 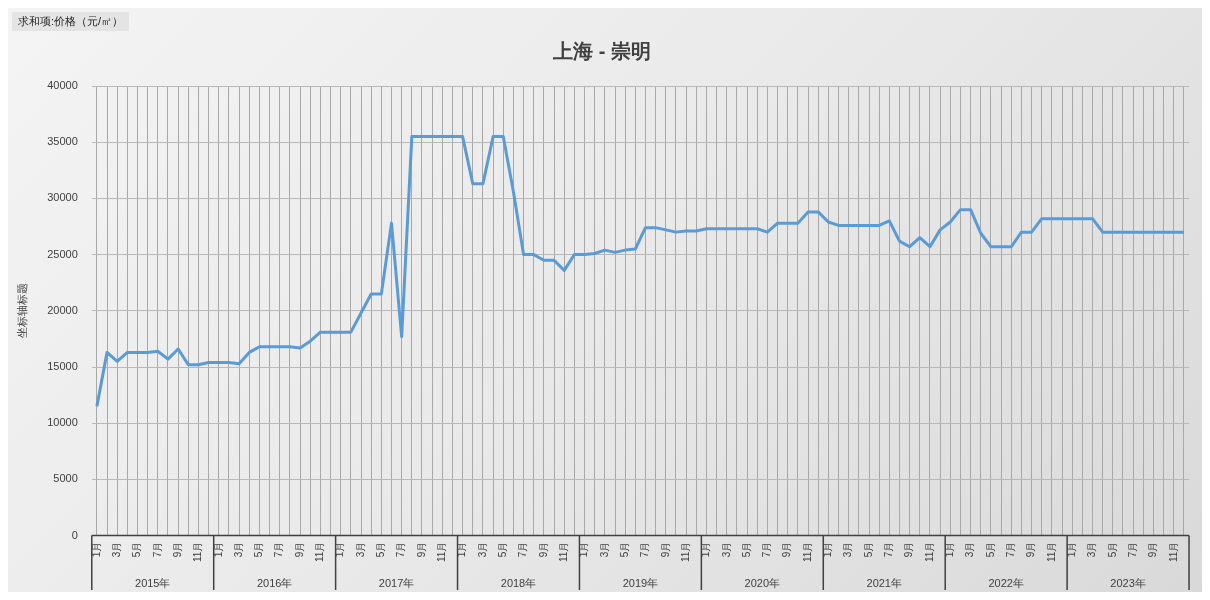 I want to click on text: 2019年, so click(x=640, y=582).